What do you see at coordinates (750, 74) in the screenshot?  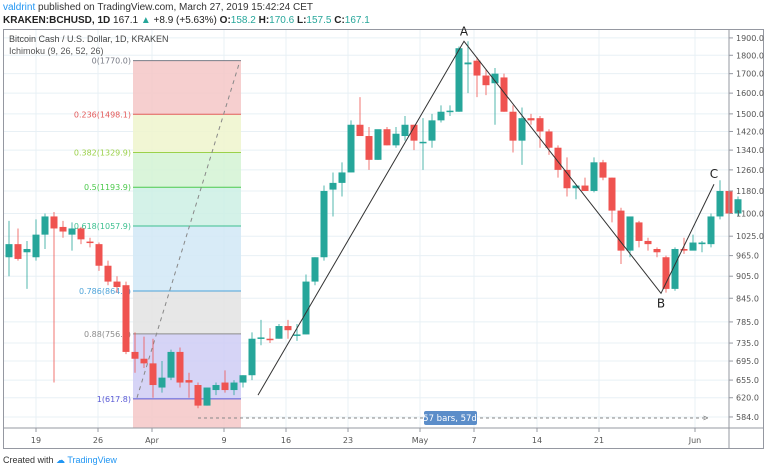 I see `price-axis-label: 1700.0` at bounding box center [750, 74].